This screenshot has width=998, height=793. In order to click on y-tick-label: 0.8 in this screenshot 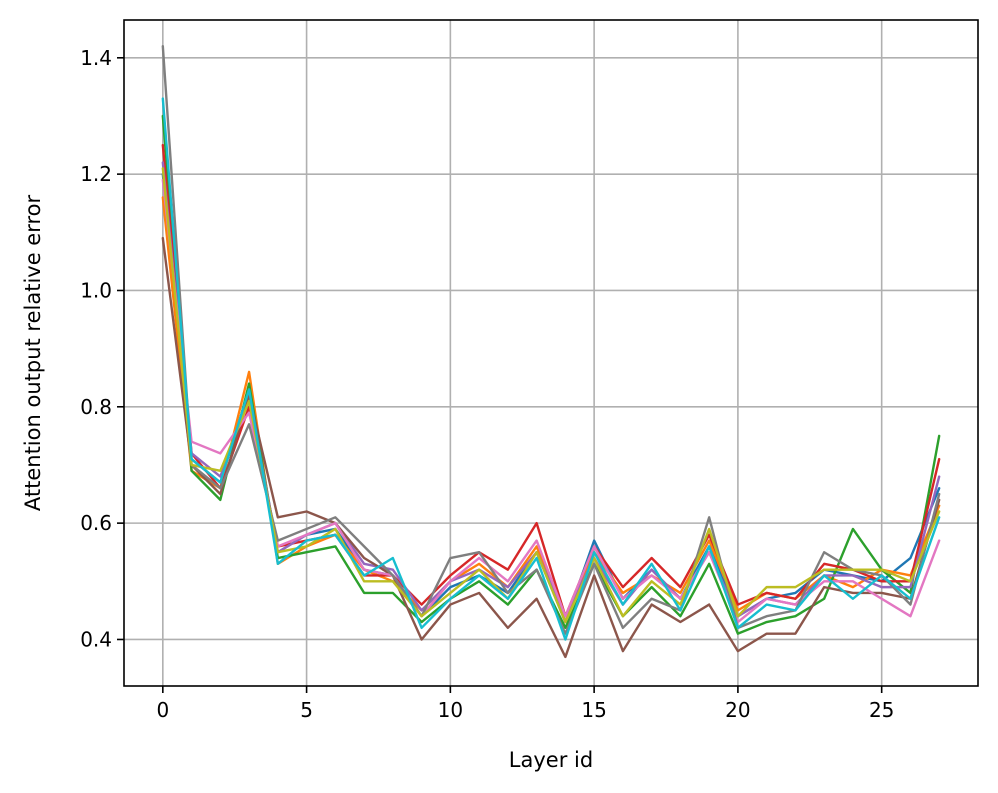, I will do `click(96, 407)`.